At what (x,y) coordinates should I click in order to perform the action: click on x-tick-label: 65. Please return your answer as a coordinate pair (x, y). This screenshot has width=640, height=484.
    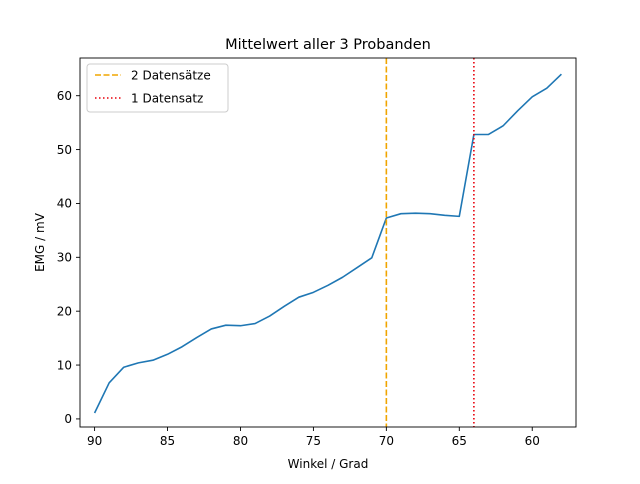
    Looking at the image, I should click on (459, 441).